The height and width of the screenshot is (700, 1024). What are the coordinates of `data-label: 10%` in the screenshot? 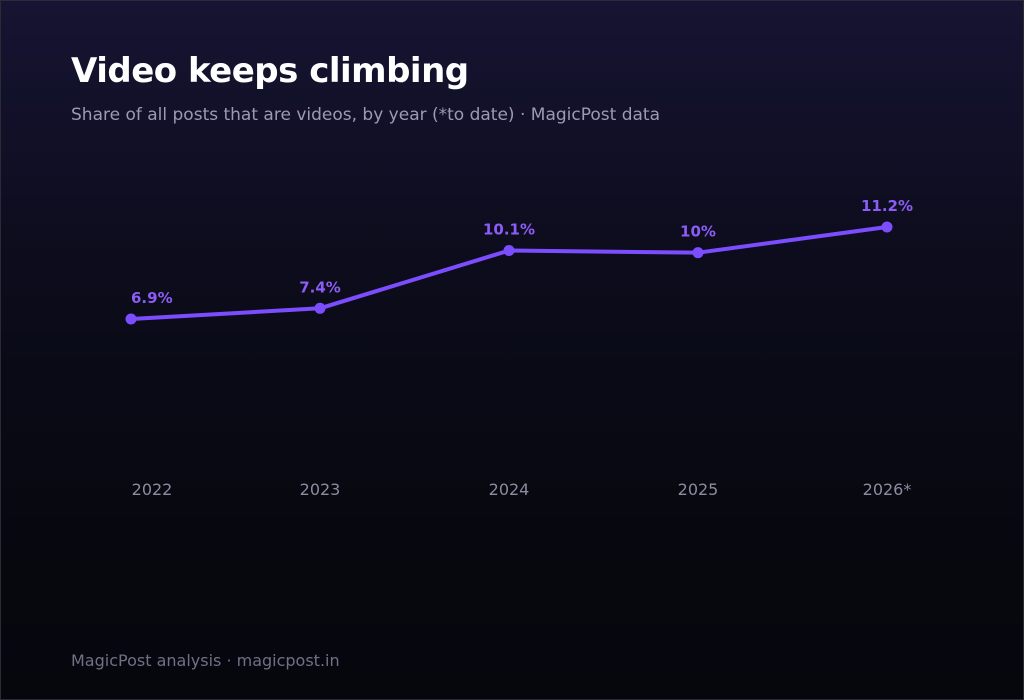 It's located at (698, 232).